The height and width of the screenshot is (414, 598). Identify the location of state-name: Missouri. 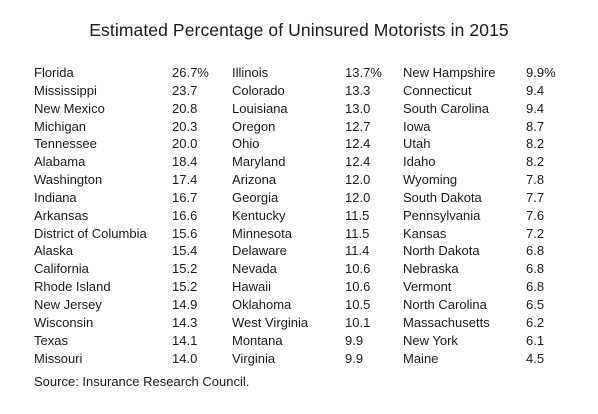
(58, 358).